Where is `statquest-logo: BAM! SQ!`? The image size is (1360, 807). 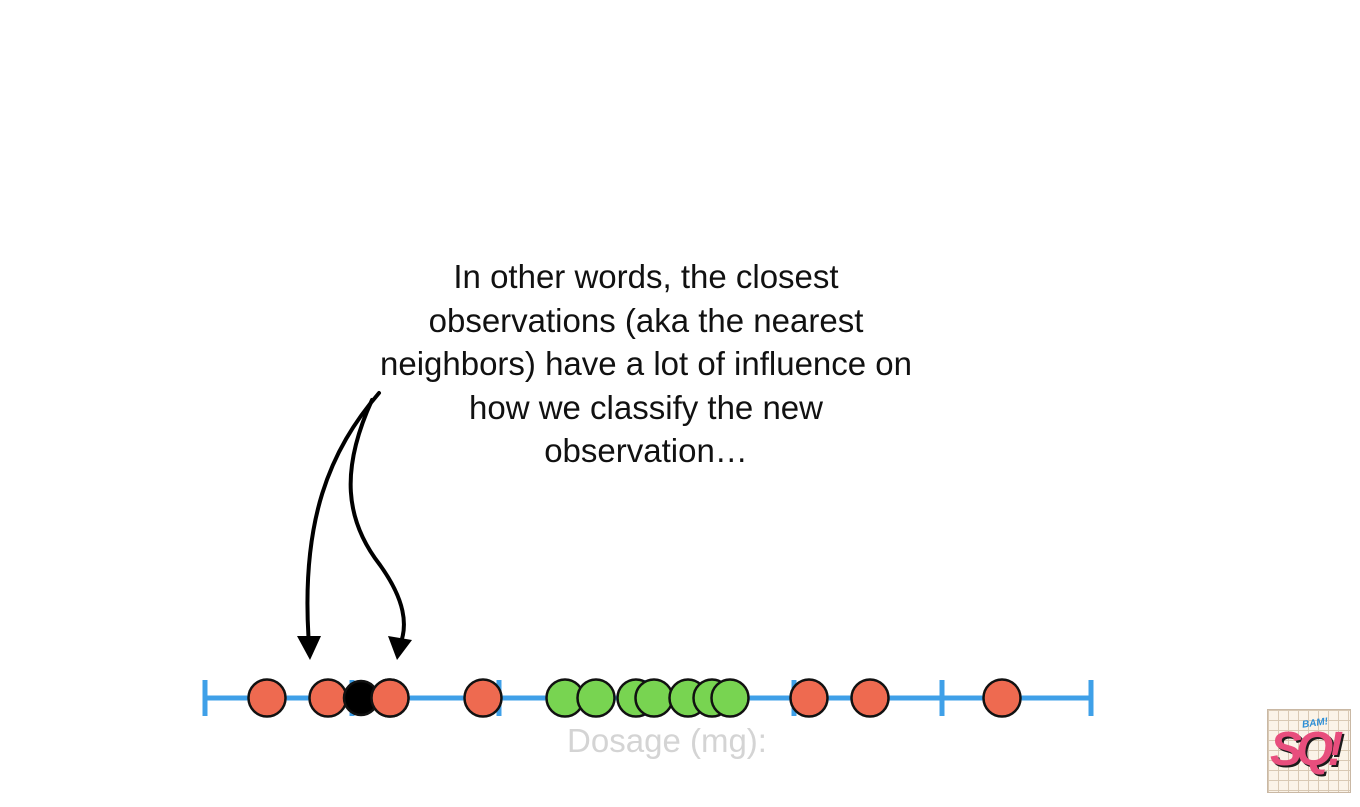
statquest-logo: BAM! SQ! is located at coordinates (1309, 751).